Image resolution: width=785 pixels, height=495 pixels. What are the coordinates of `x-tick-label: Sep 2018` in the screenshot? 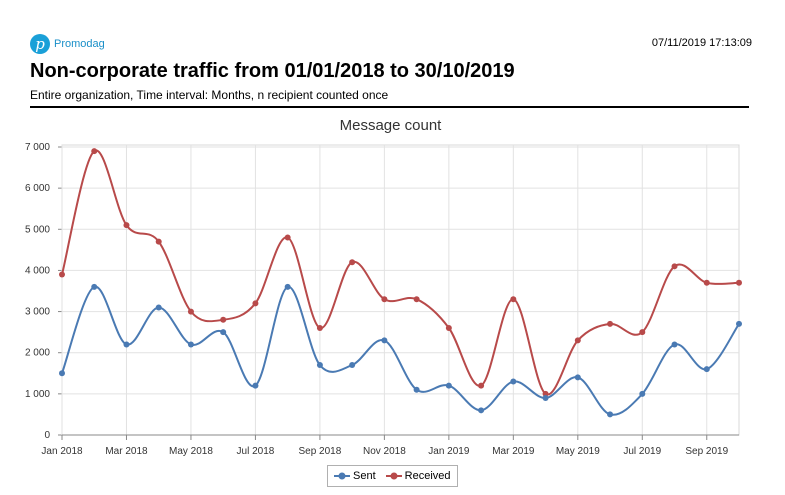 It's located at (319, 451).